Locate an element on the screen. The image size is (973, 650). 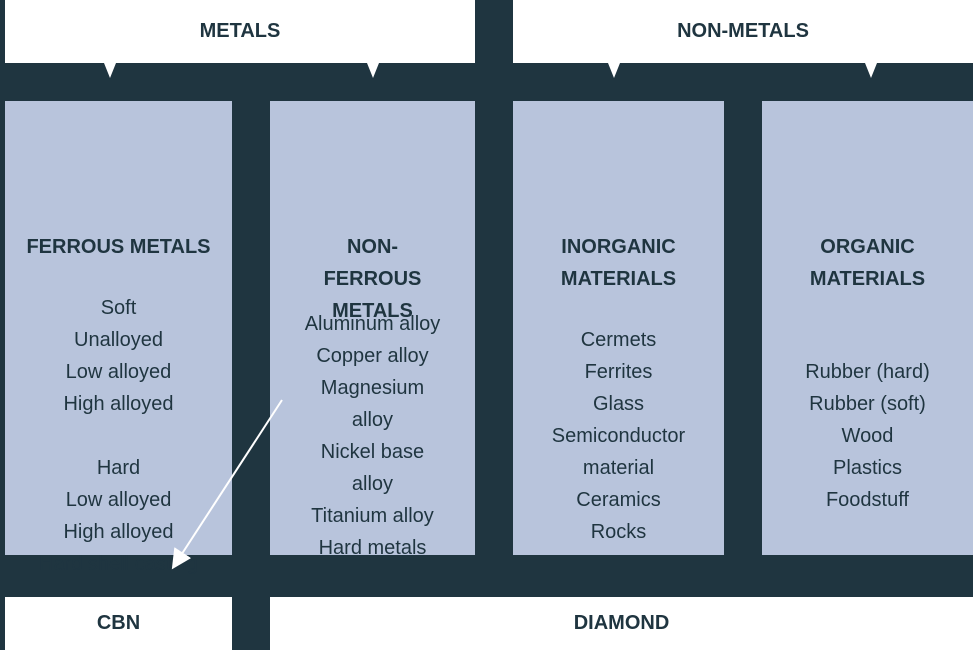
item: Glass is located at coordinates (618, 403).